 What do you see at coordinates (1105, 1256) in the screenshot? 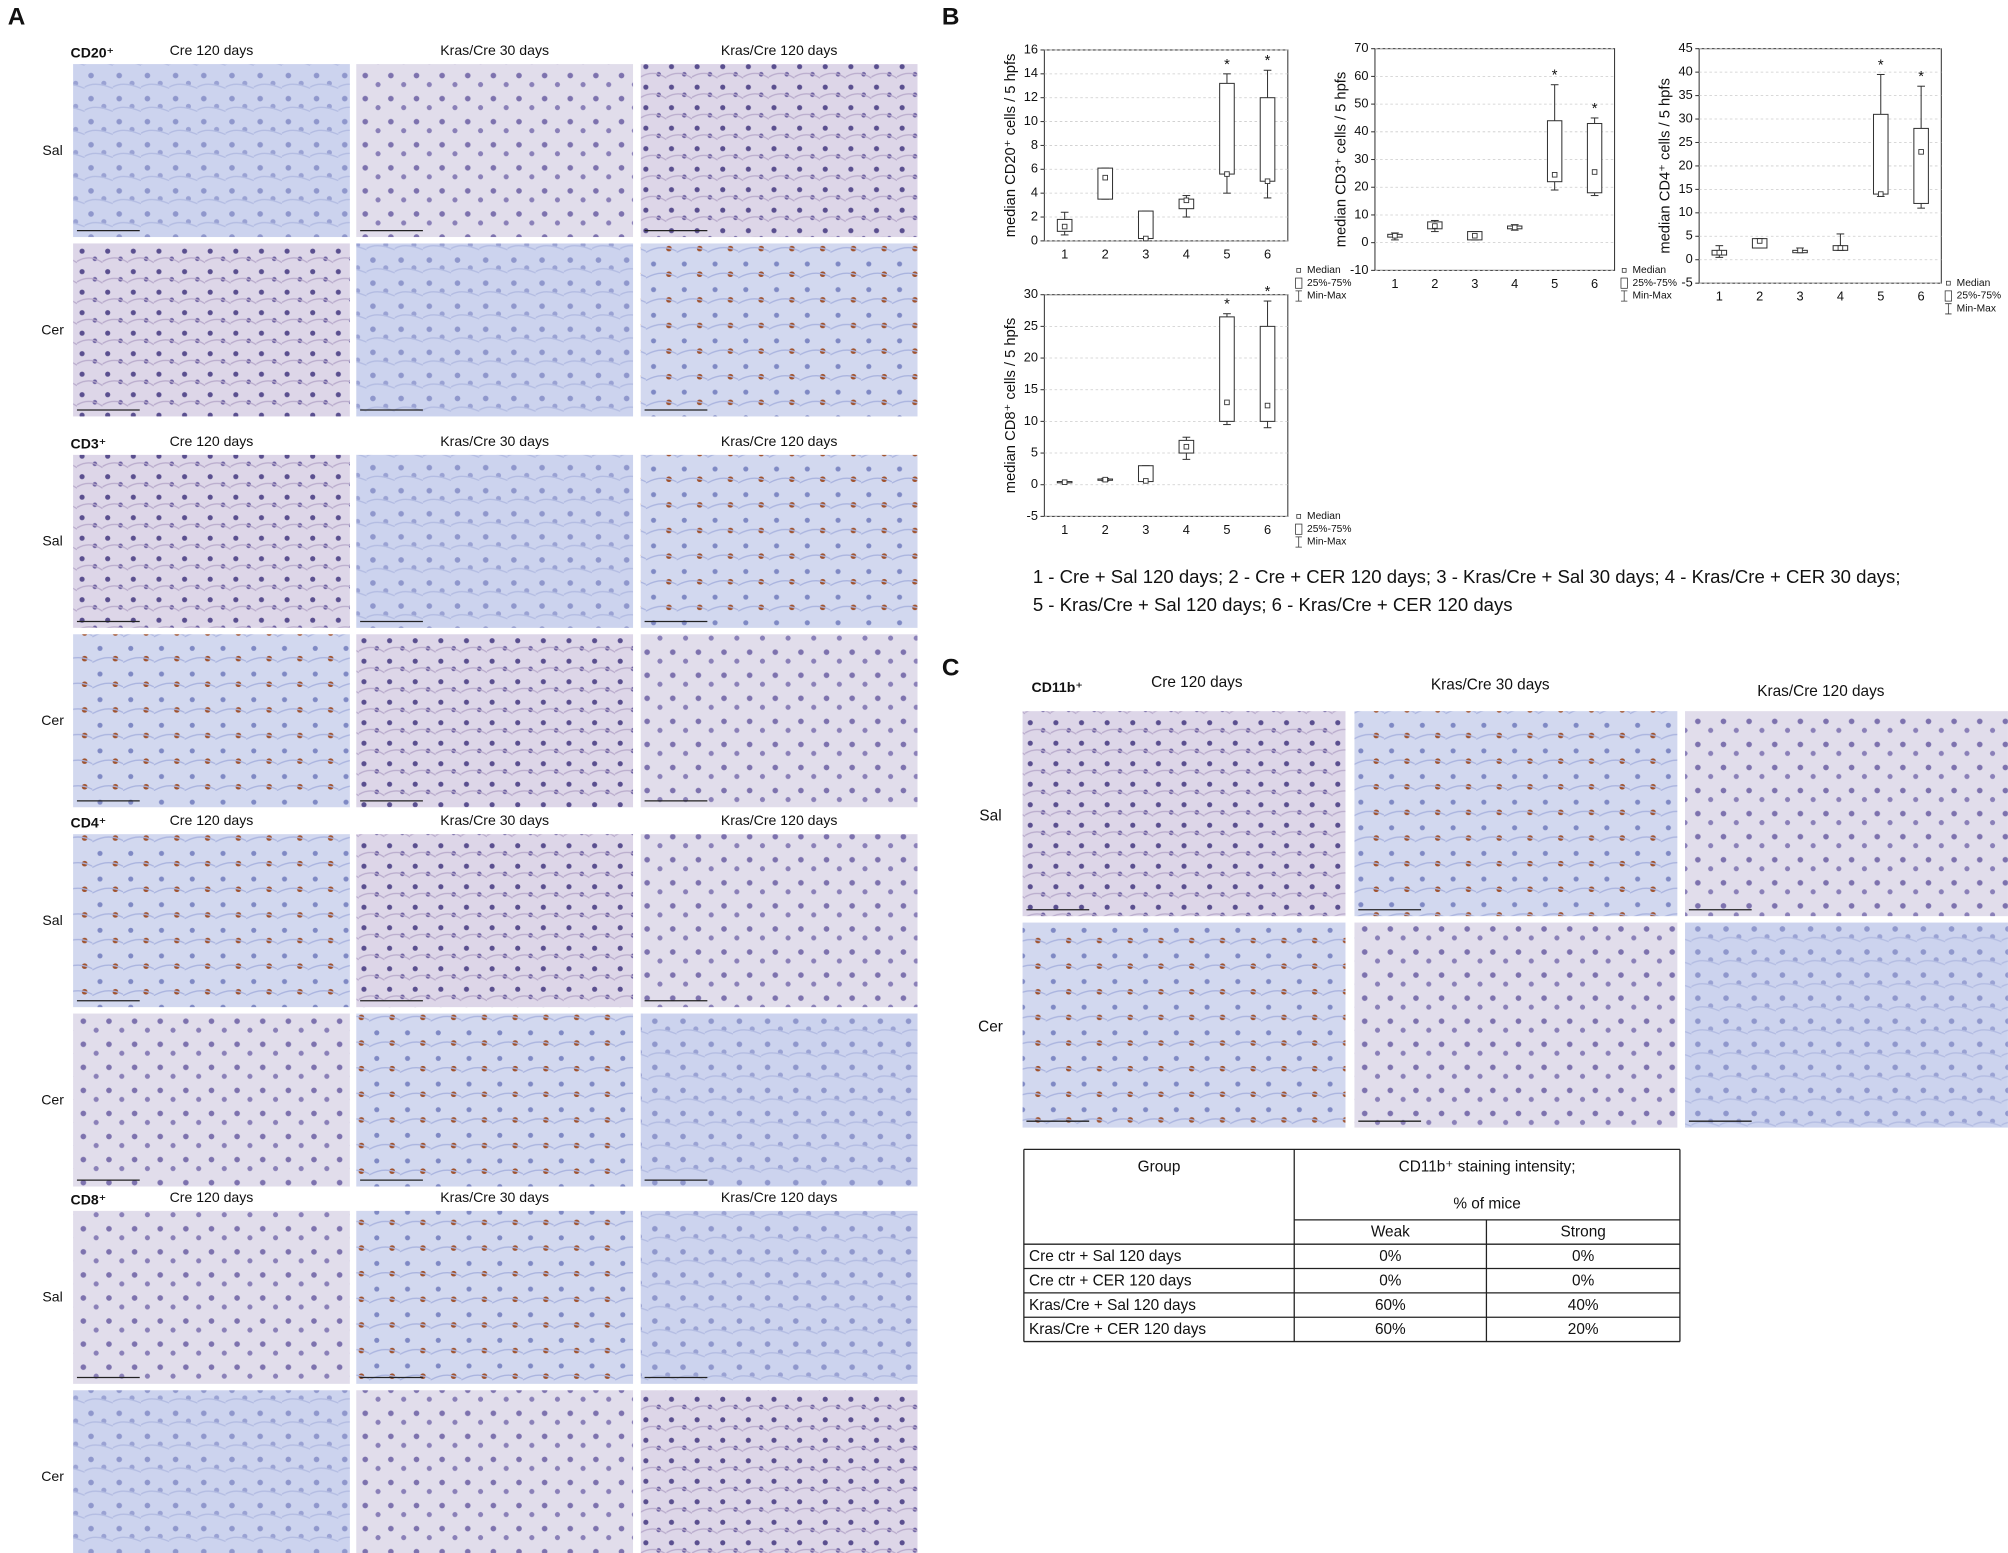
I see `table-cell: Cre ctr + Sal 120 days` at bounding box center [1105, 1256].